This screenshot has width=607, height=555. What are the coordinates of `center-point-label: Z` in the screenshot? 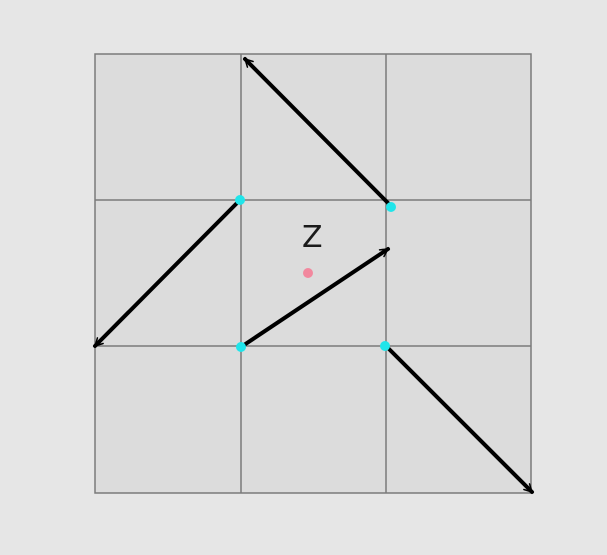 It's located at (312, 237).